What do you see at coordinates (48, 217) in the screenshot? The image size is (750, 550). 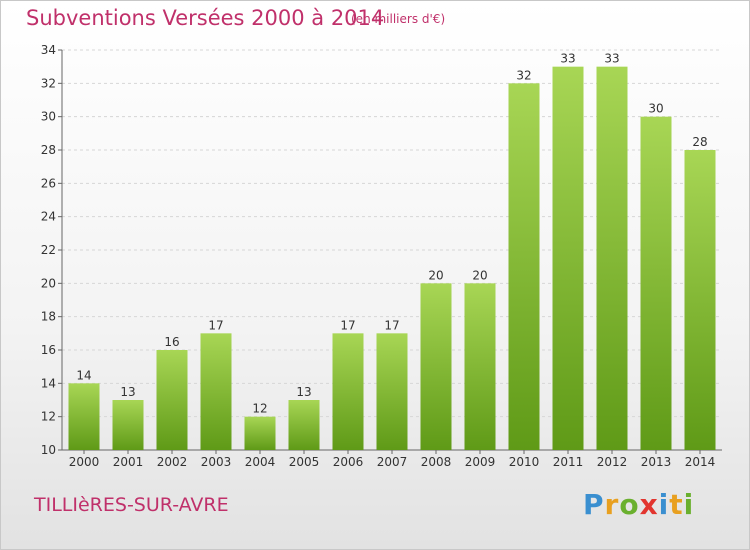 I see `y-tick-label: 24` at bounding box center [48, 217].